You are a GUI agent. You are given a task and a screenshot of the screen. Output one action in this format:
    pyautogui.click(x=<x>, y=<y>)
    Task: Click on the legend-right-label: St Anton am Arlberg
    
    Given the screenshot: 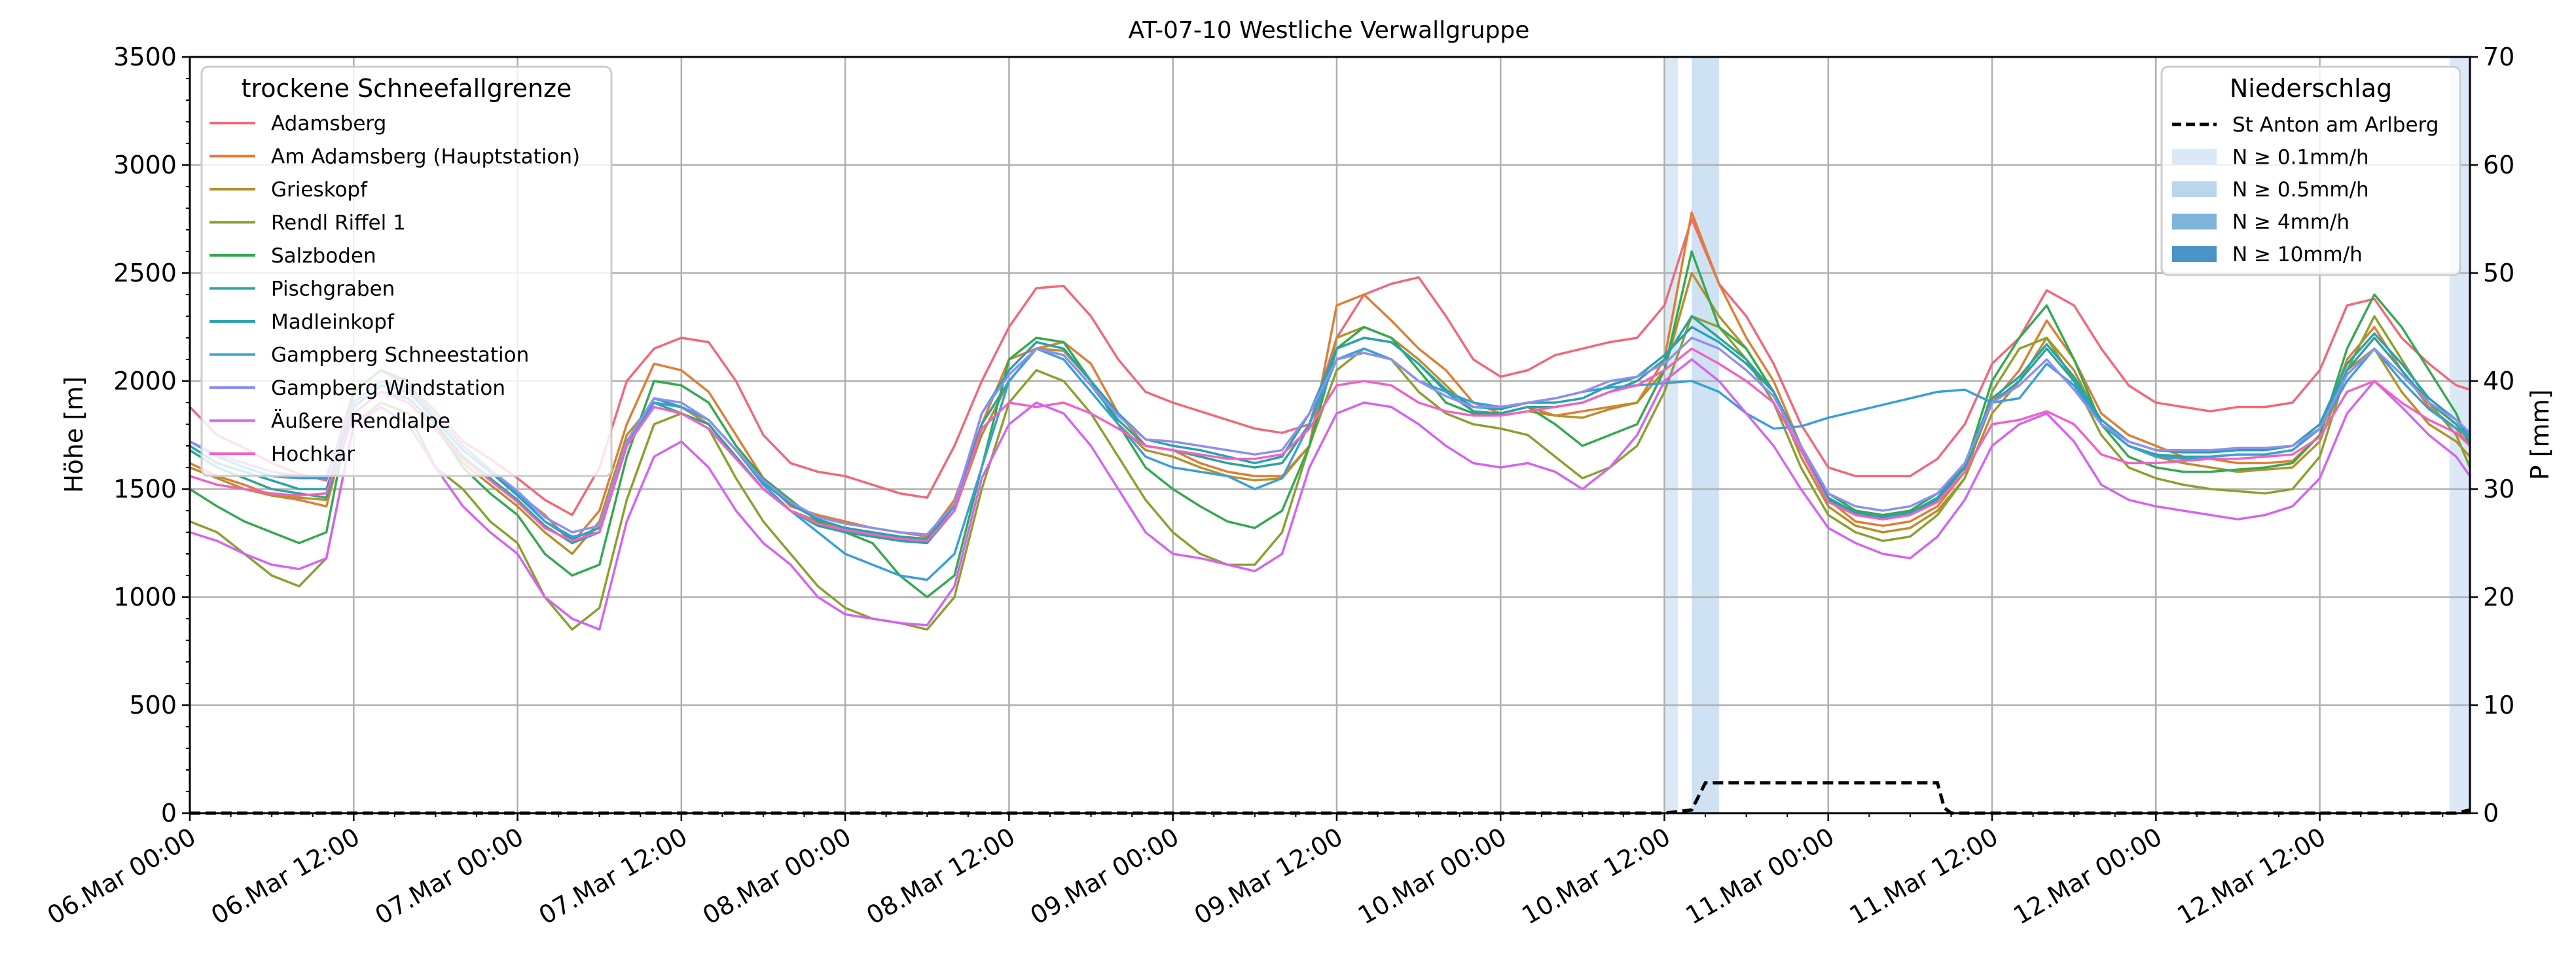 What is the action you would take?
    pyautogui.click(x=2335, y=125)
    